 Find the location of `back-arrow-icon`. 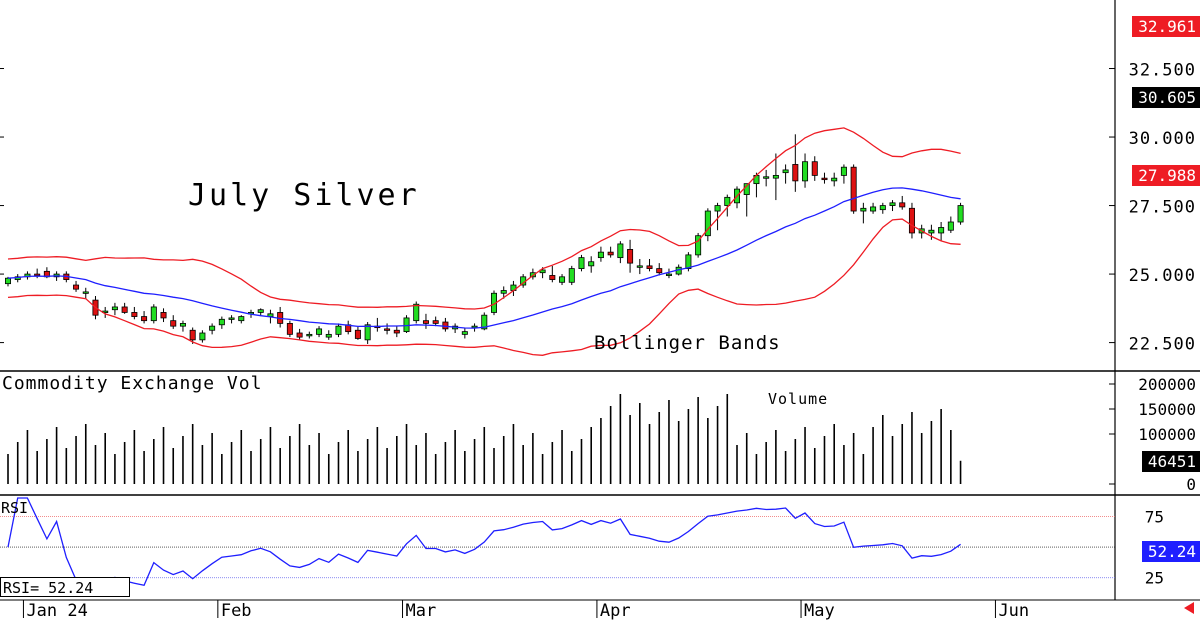

back-arrow-icon is located at coordinates (1189, 608).